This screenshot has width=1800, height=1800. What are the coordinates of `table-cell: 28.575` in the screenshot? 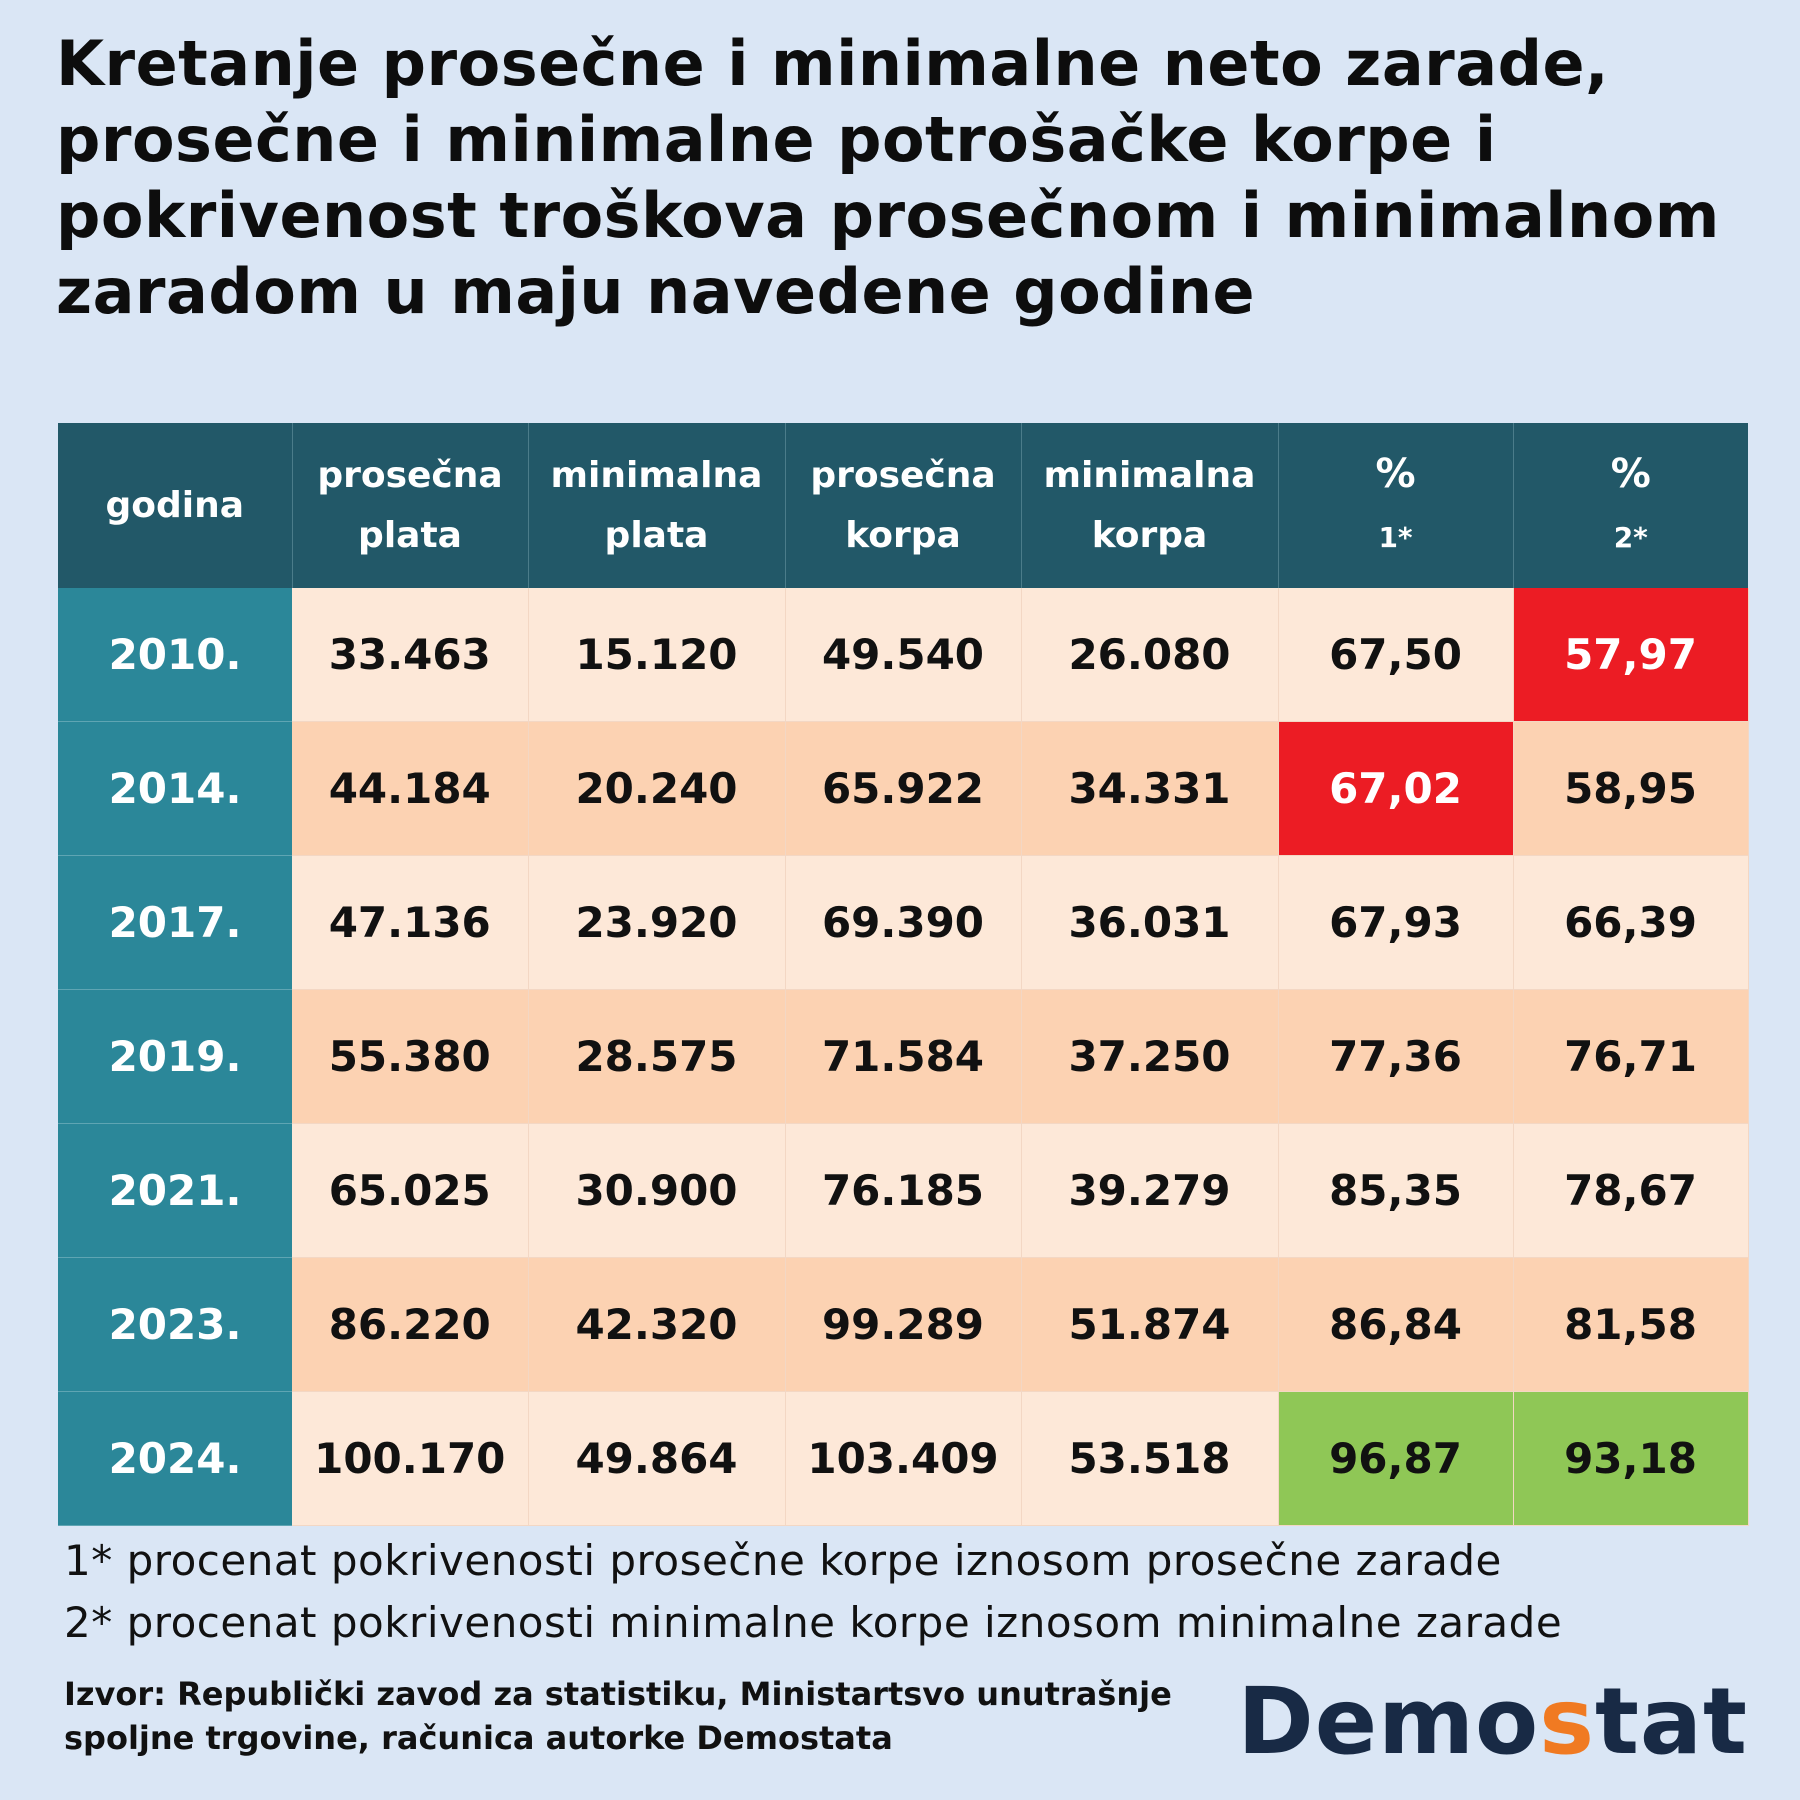 It's located at (657, 1056).